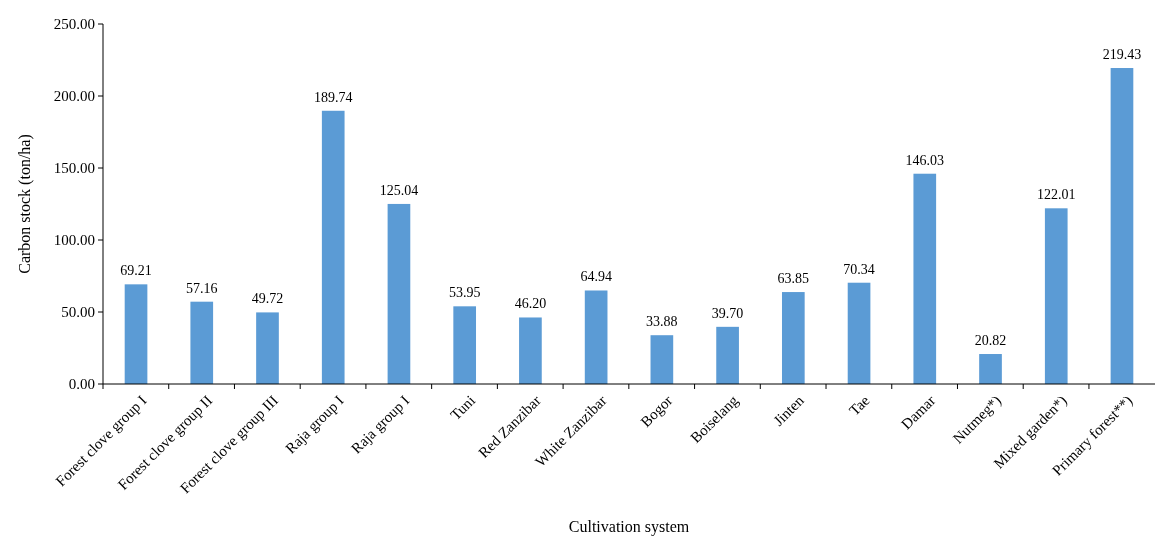 The height and width of the screenshot is (548, 1170). What do you see at coordinates (1056, 195) in the screenshot?
I see `data-label: 122.01` at bounding box center [1056, 195].